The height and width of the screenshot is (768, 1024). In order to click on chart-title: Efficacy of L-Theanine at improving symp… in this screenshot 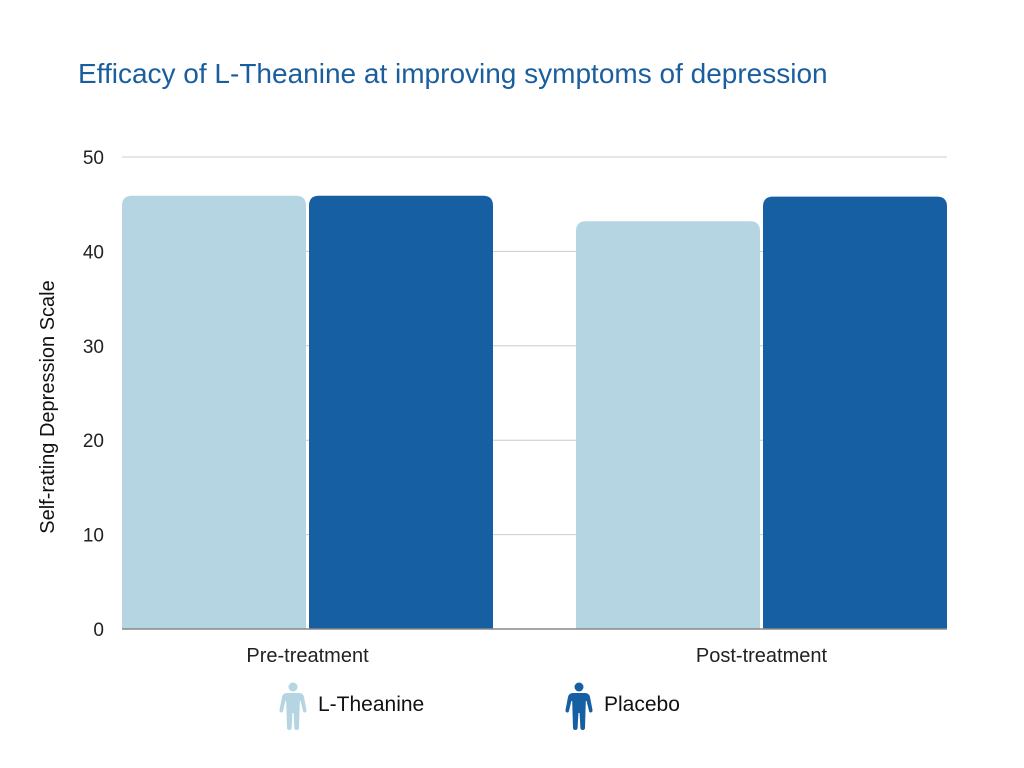, I will do `click(453, 73)`.